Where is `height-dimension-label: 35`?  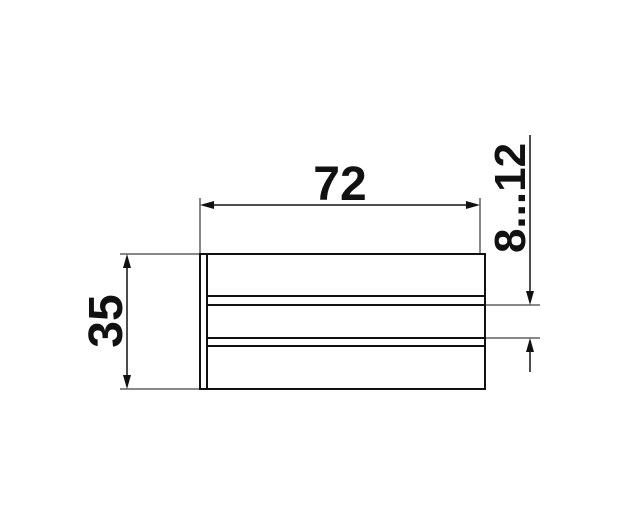
height-dimension-label: 35 is located at coordinates (106, 320).